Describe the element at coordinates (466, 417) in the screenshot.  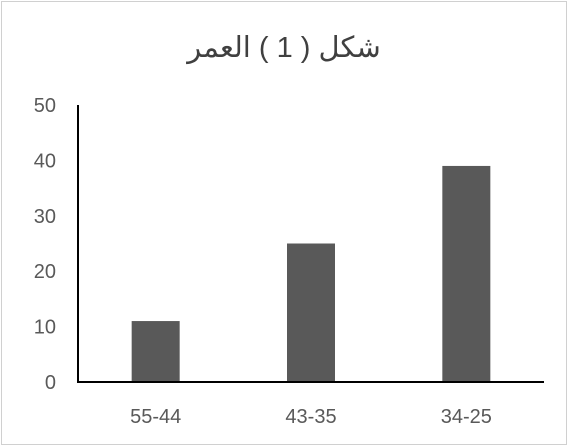
I see `x-category-label: 34-25` at that location.